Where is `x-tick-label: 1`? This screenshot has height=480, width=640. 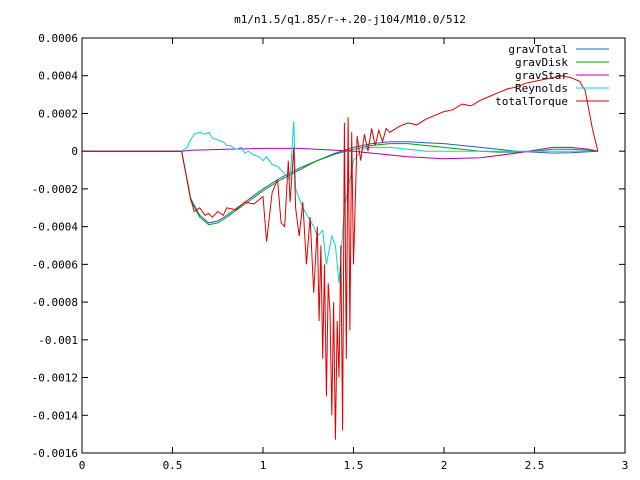 x-tick-label: 1 is located at coordinates (263, 465).